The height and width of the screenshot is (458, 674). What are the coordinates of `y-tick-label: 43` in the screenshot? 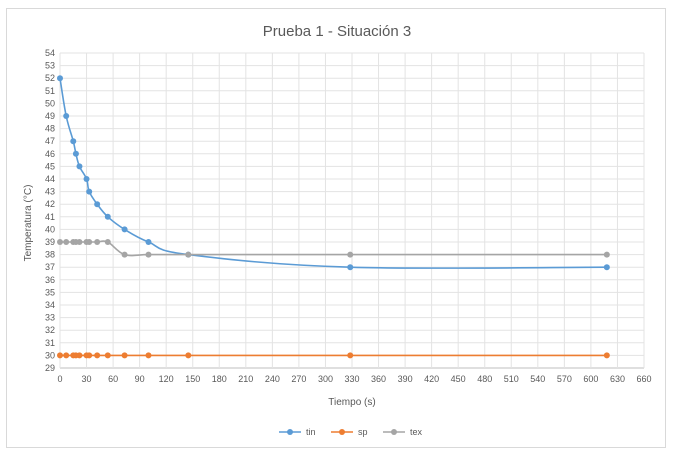 It's located at (50, 192).